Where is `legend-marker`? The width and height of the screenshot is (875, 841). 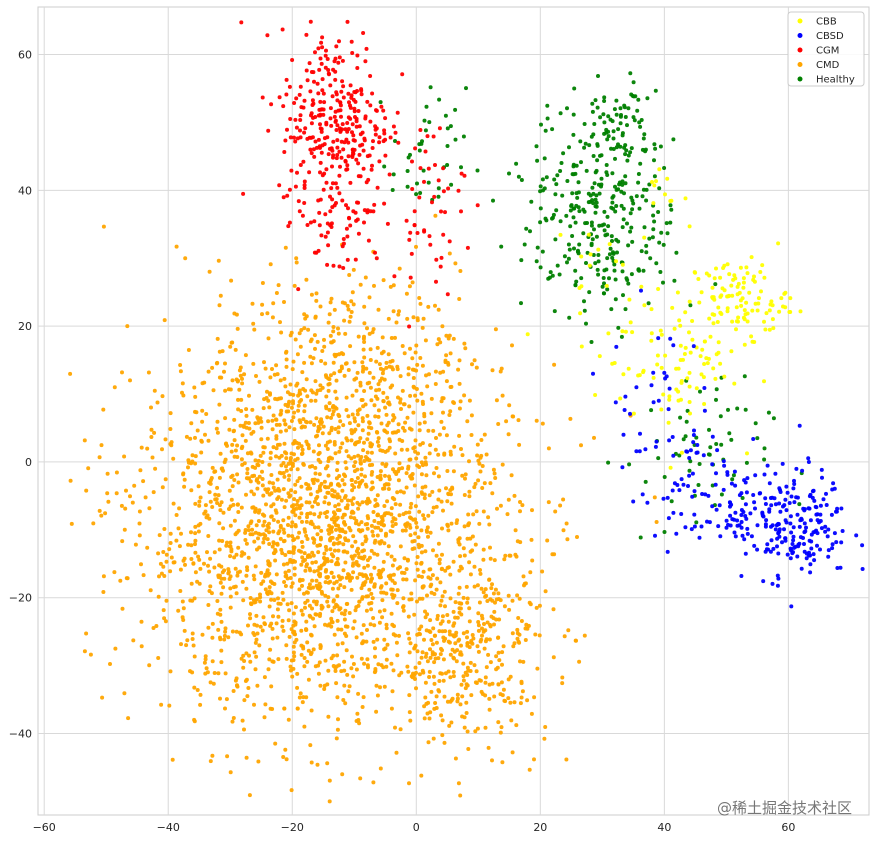
legend-marker is located at coordinates (800, 79).